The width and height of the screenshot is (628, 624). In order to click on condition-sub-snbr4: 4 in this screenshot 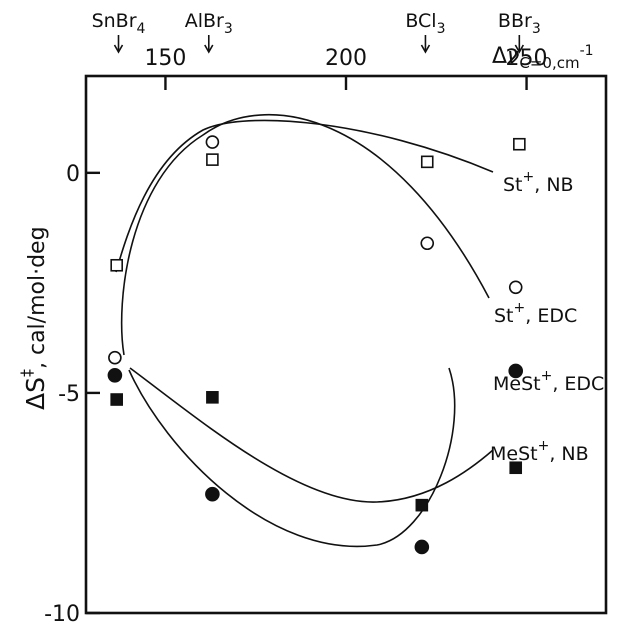, I will do `click(141, 29)`.